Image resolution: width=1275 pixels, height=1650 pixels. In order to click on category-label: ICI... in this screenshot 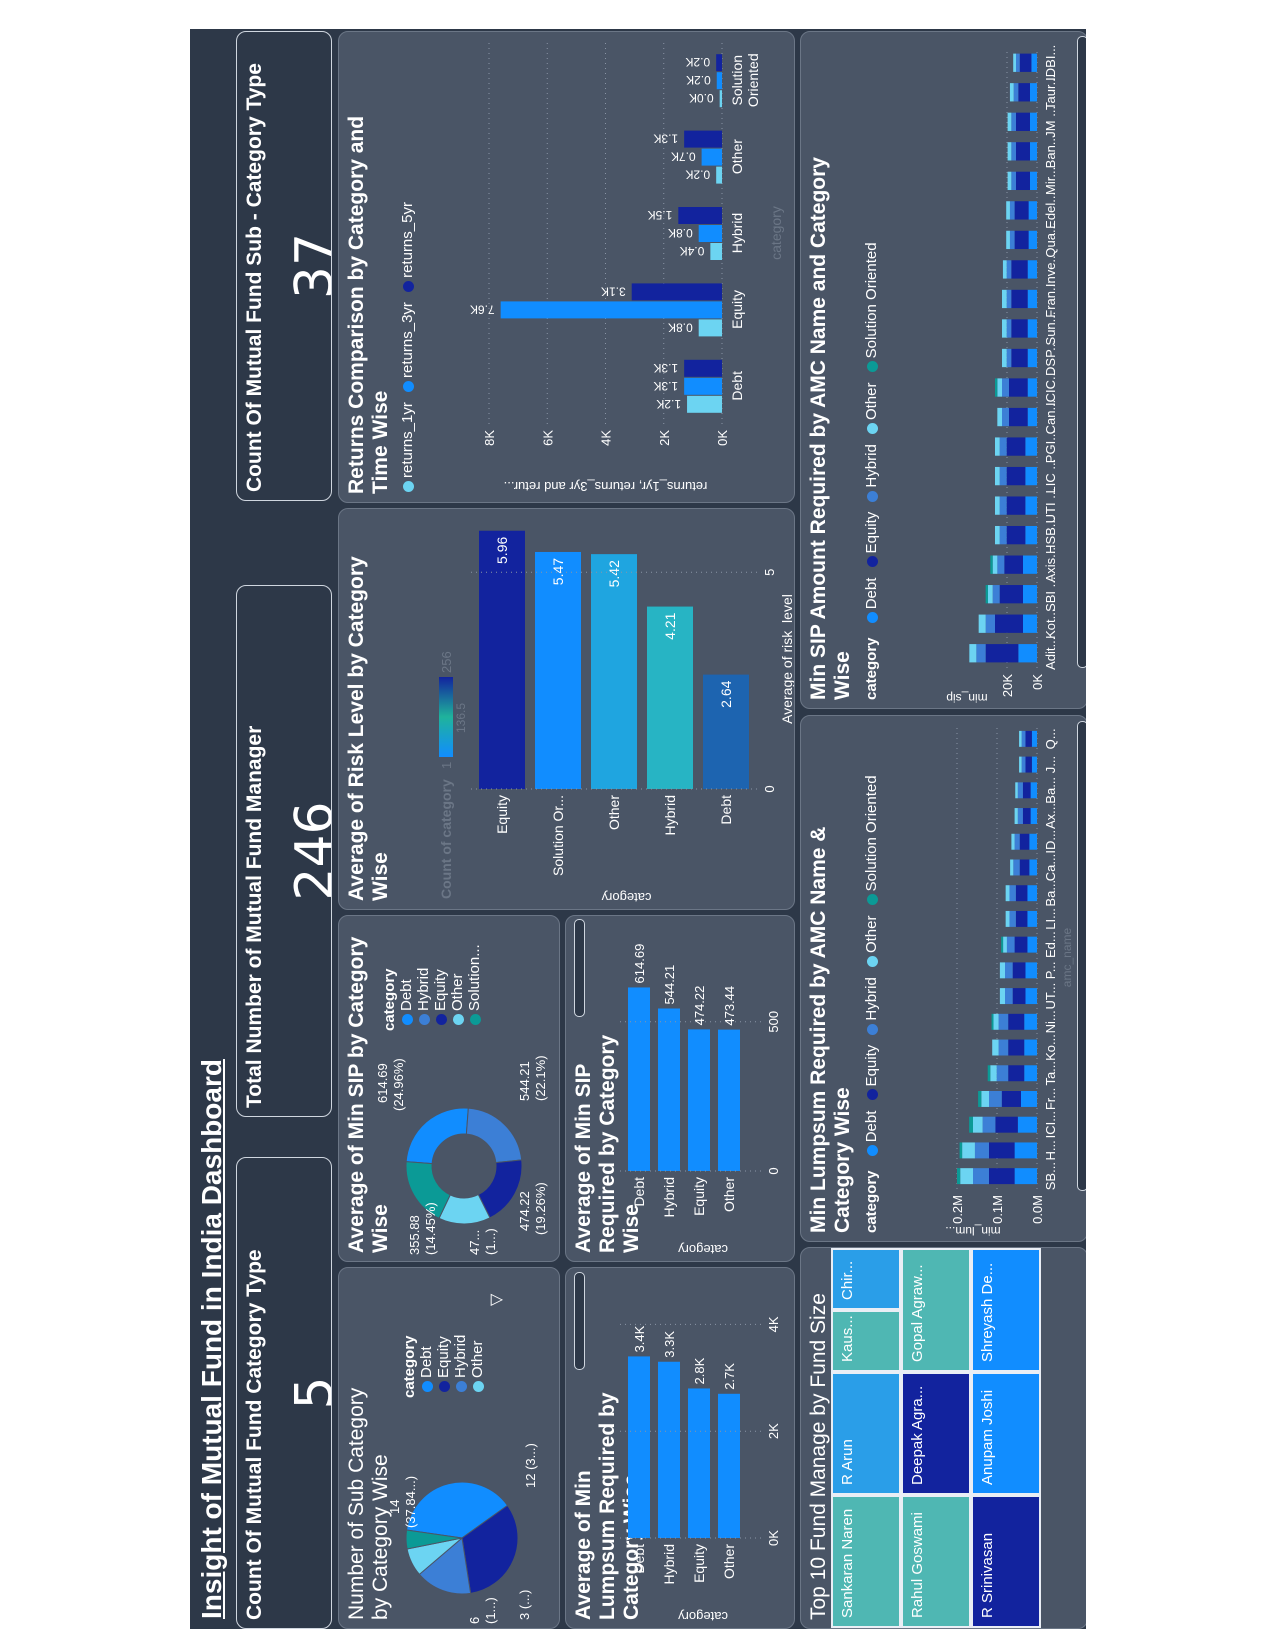, I will do `click(1050, 1124)`.